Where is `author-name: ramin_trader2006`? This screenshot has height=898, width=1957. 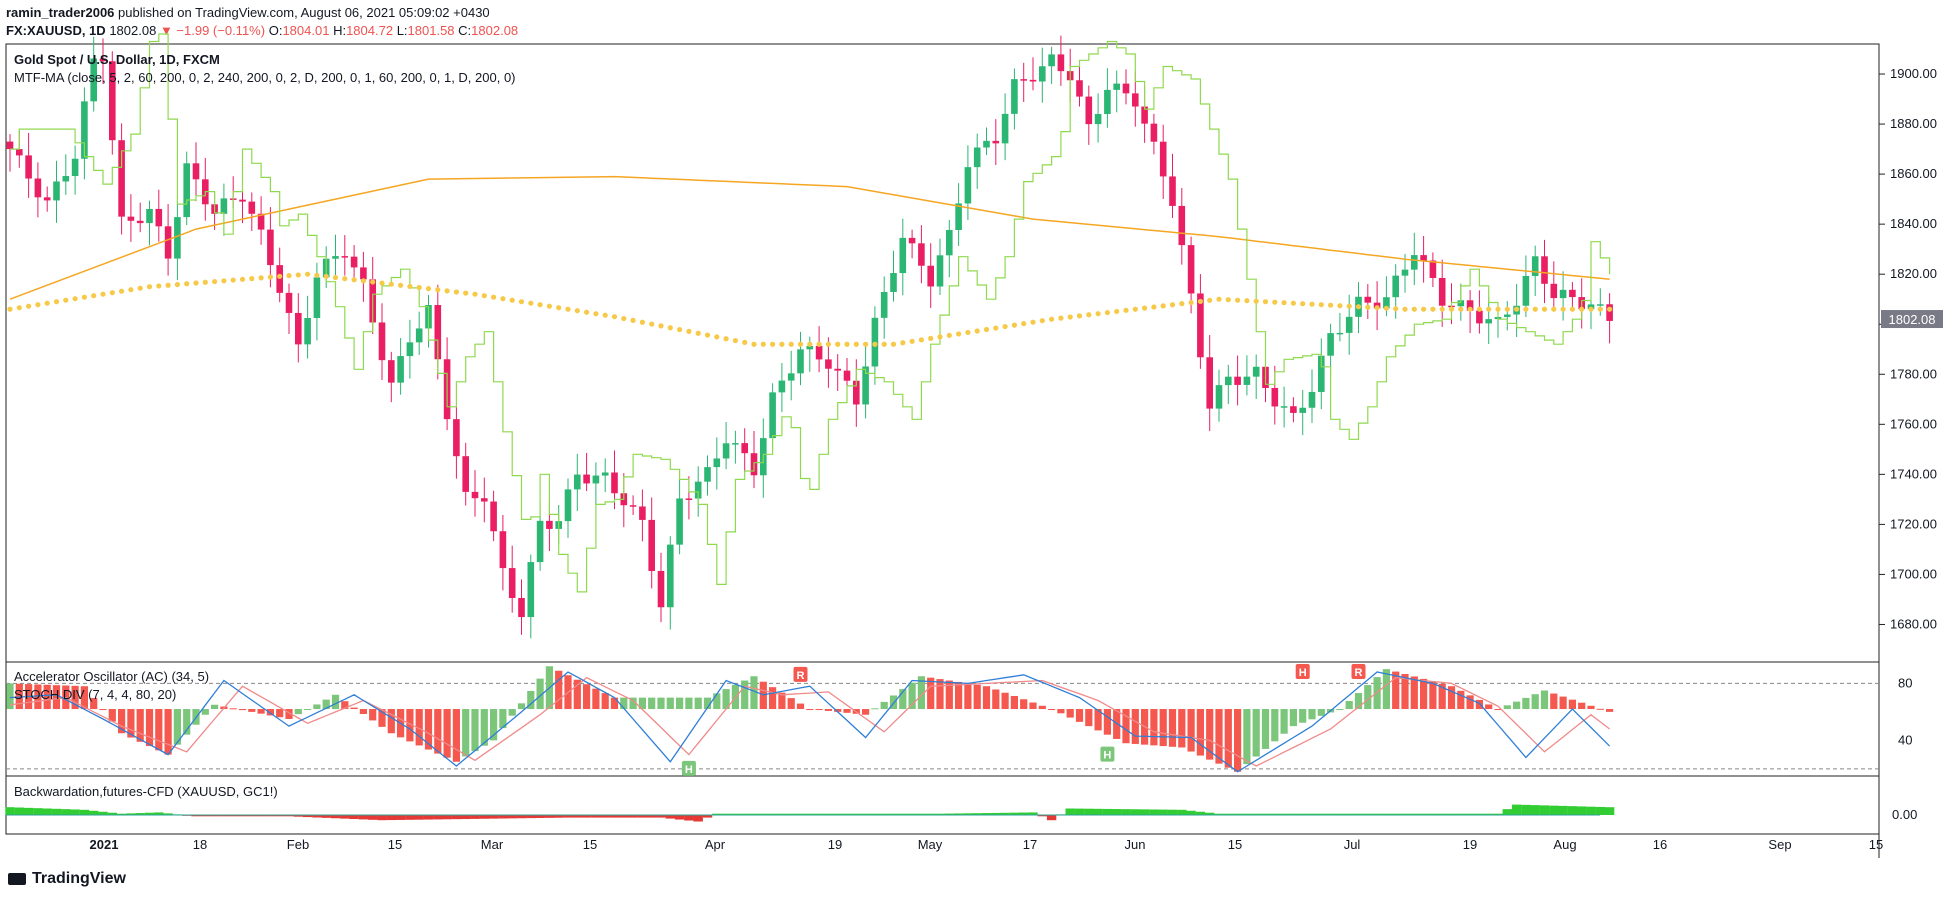 author-name: ramin_trader2006 is located at coordinates (60, 12).